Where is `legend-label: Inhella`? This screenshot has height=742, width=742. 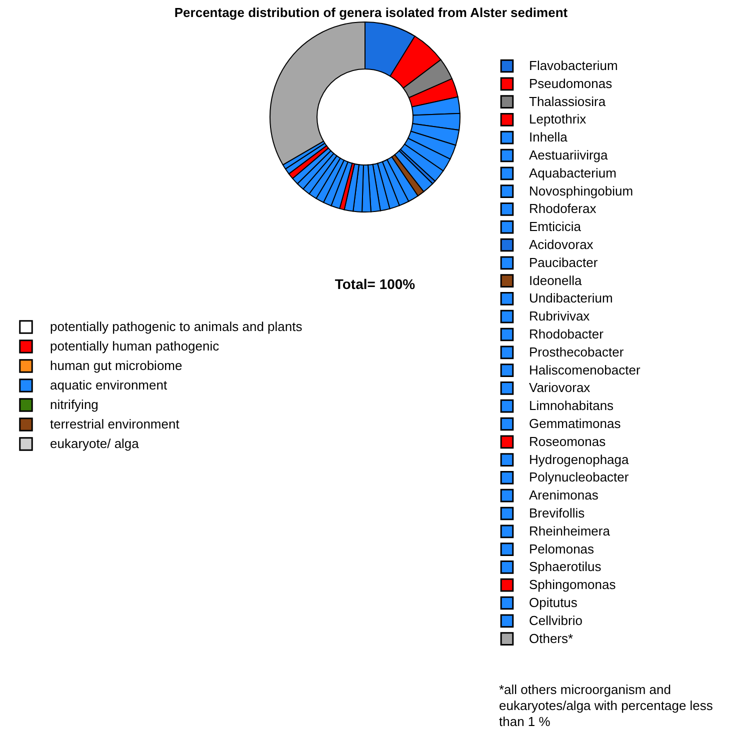
legend-label: Inhella is located at coordinates (548, 137).